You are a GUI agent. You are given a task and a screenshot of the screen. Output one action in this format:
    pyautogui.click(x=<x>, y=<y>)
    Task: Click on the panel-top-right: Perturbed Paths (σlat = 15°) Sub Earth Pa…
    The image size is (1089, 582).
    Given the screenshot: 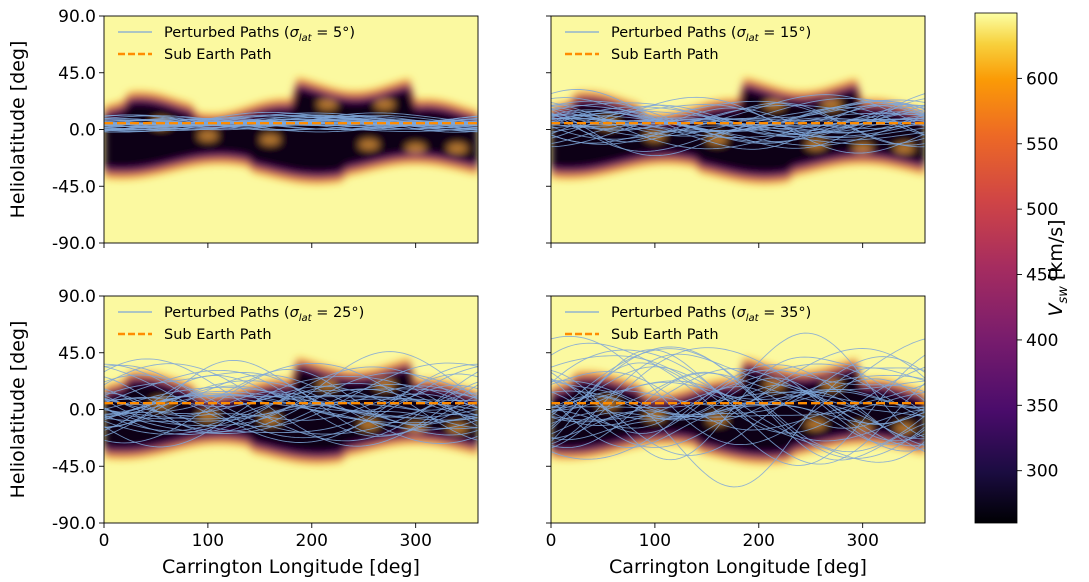 What is the action you would take?
    pyautogui.click(x=736, y=131)
    